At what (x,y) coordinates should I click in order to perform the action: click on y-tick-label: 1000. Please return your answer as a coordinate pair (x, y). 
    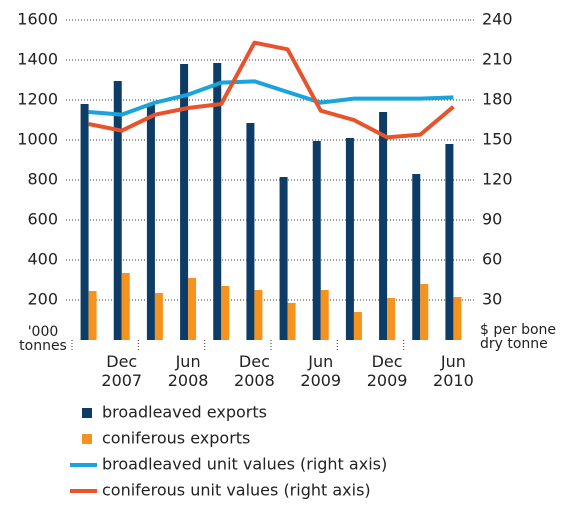
    Looking at the image, I should click on (37, 139).